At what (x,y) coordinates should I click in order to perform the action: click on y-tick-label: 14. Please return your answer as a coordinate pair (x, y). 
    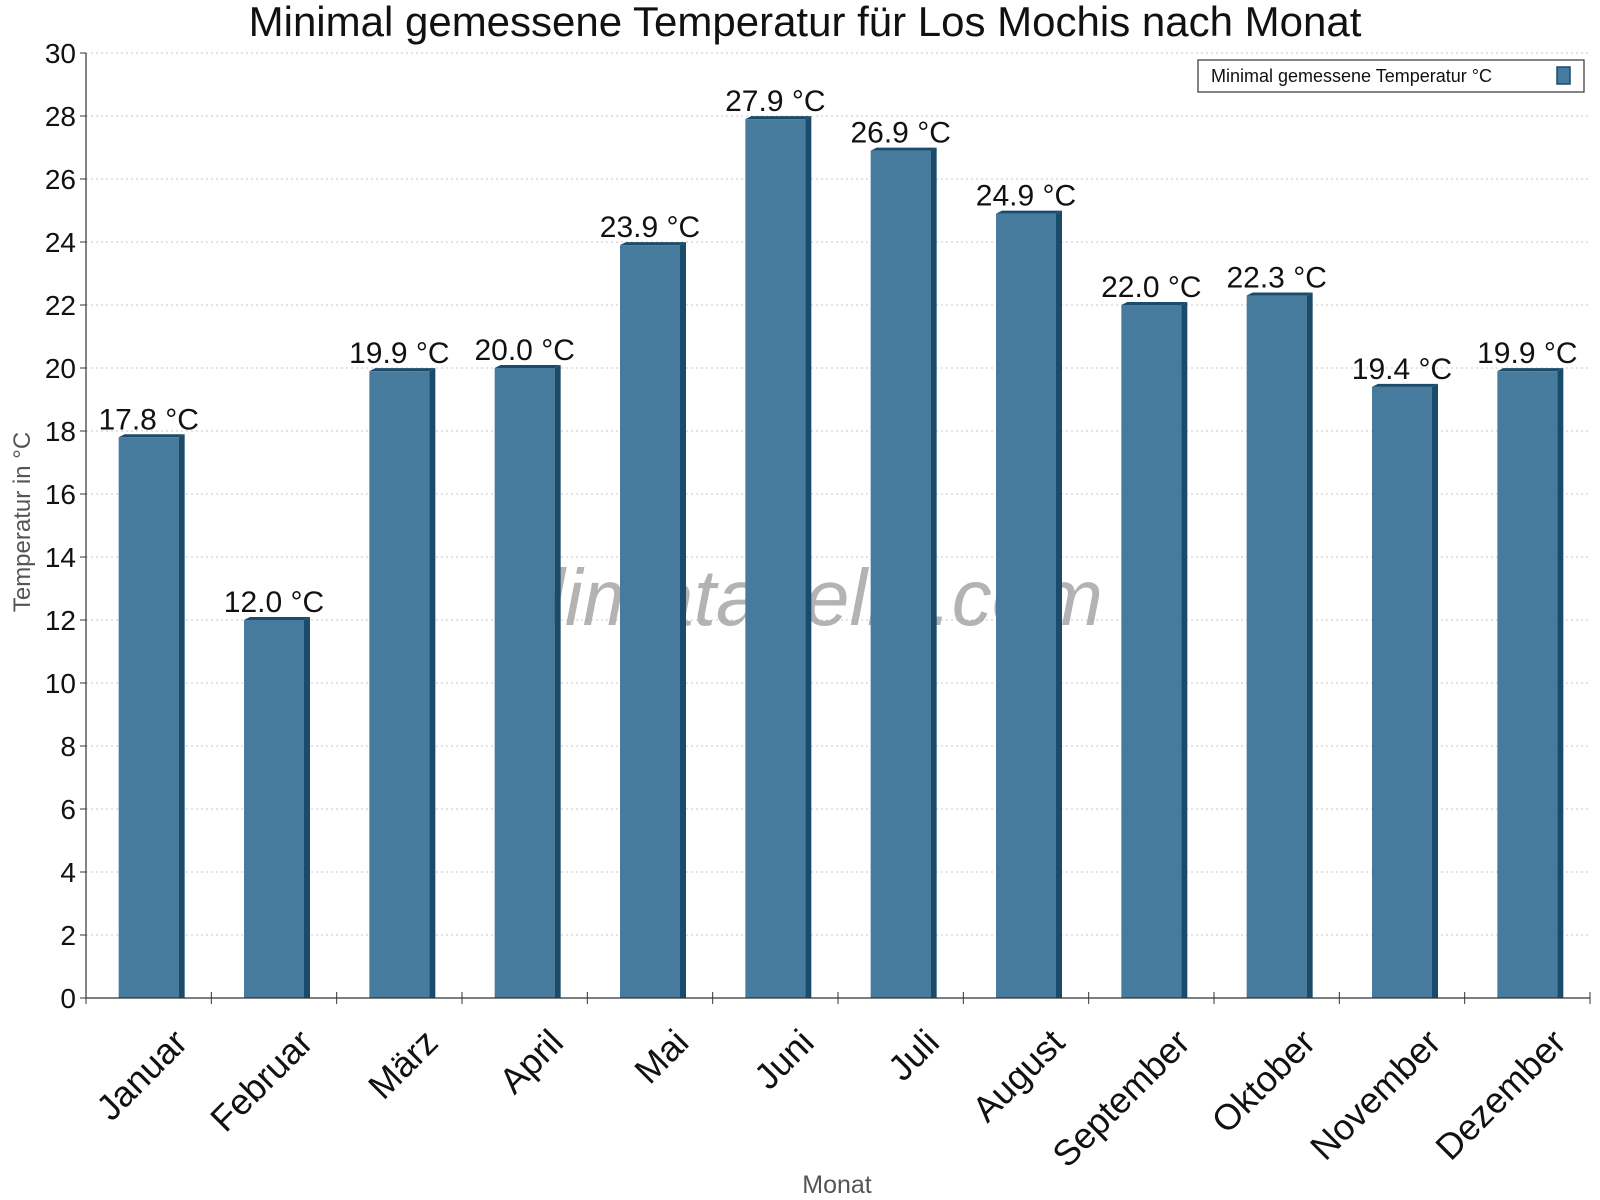
    Looking at the image, I should click on (60, 557).